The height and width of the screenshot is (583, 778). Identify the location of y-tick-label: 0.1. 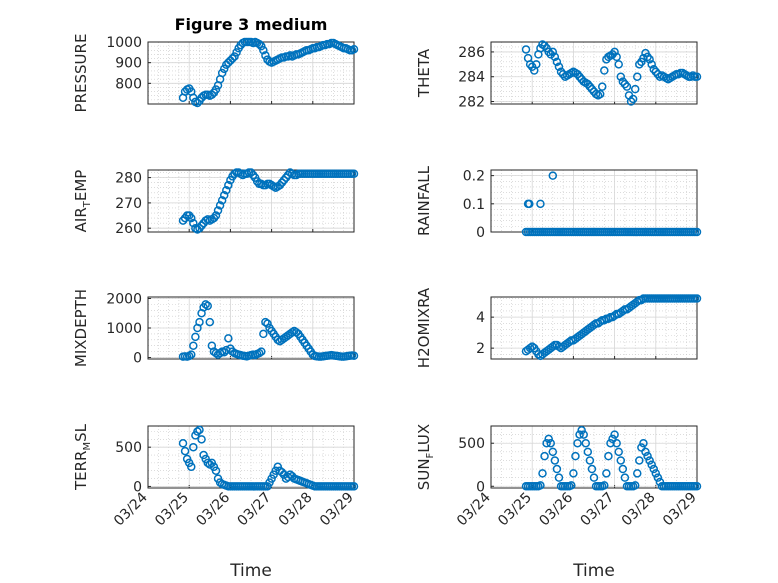
(474, 205).